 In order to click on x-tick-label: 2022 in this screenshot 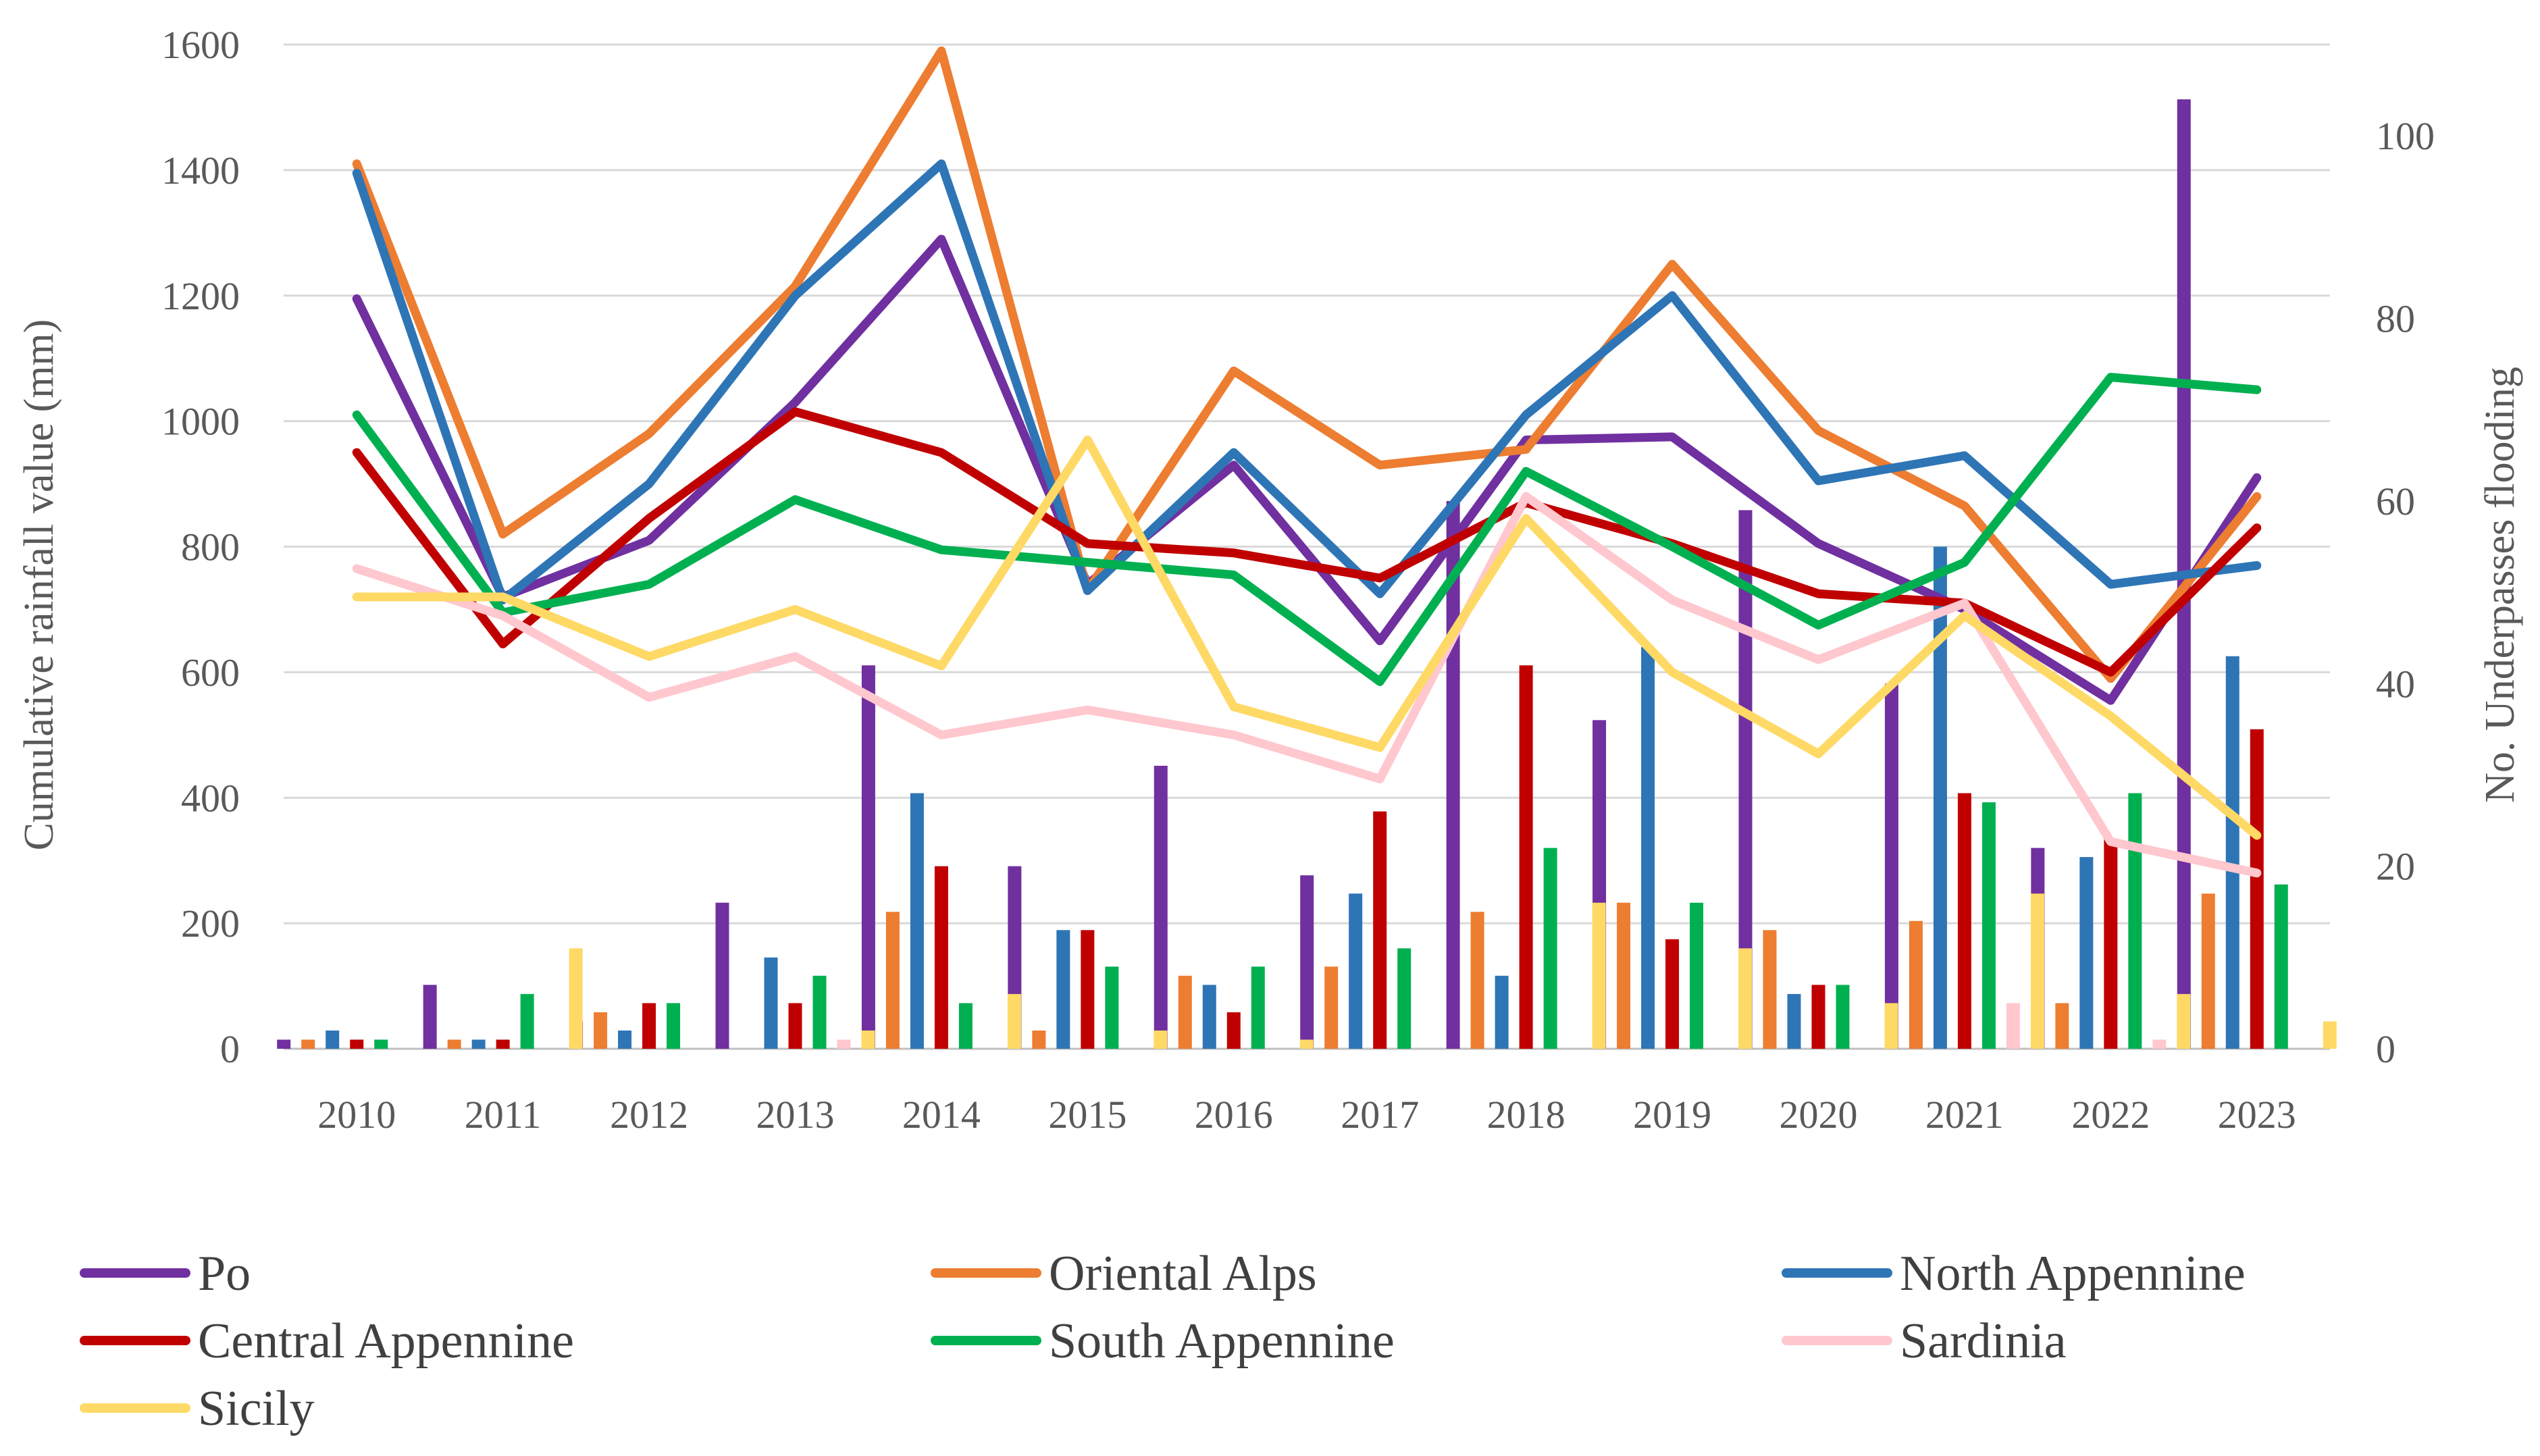, I will do `click(2110, 1115)`.